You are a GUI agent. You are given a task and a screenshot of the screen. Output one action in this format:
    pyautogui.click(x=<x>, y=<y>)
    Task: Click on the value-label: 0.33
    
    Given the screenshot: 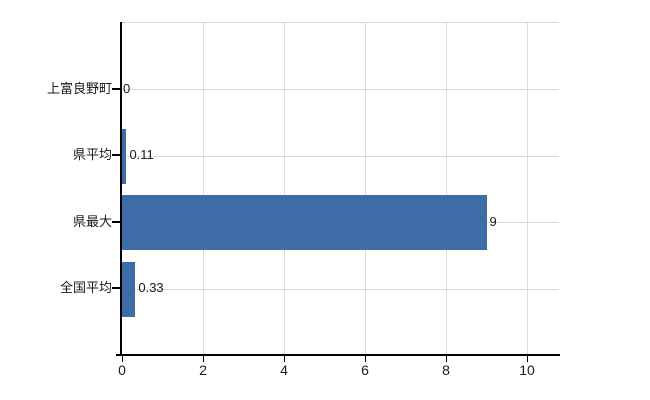 What is the action you would take?
    pyautogui.click(x=151, y=288)
    